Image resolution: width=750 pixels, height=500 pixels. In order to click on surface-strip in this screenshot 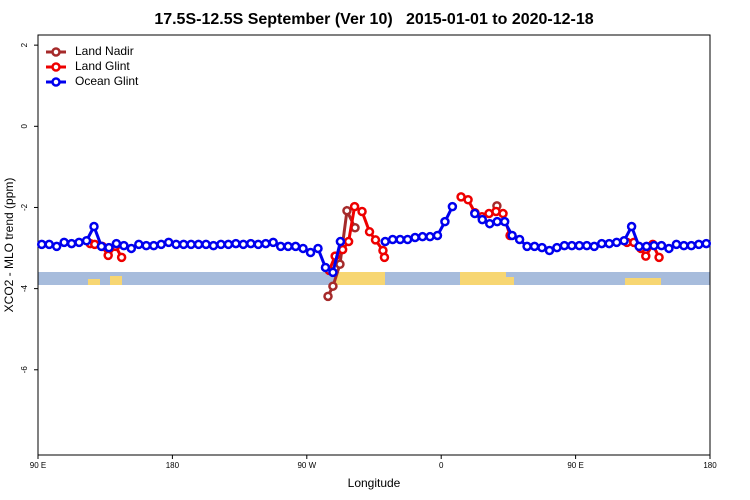, I will do `click(374, 278)`.